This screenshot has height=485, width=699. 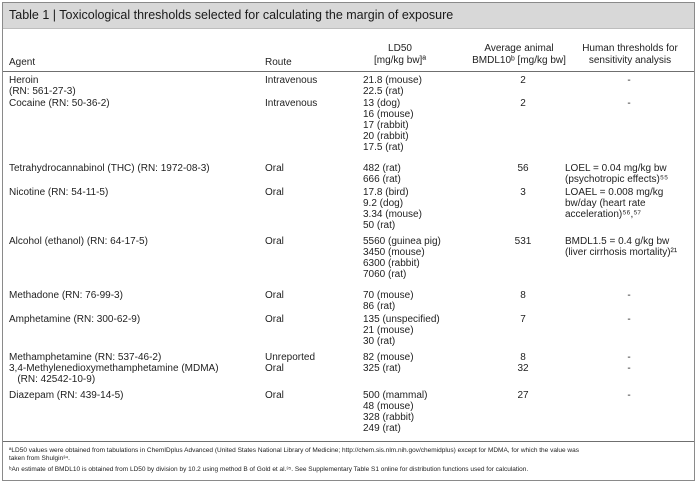 What do you see at coordinates (24, 80) in the screenshot?
I see `agent-cell-line: Heroin` at bounding box center [24, 80].